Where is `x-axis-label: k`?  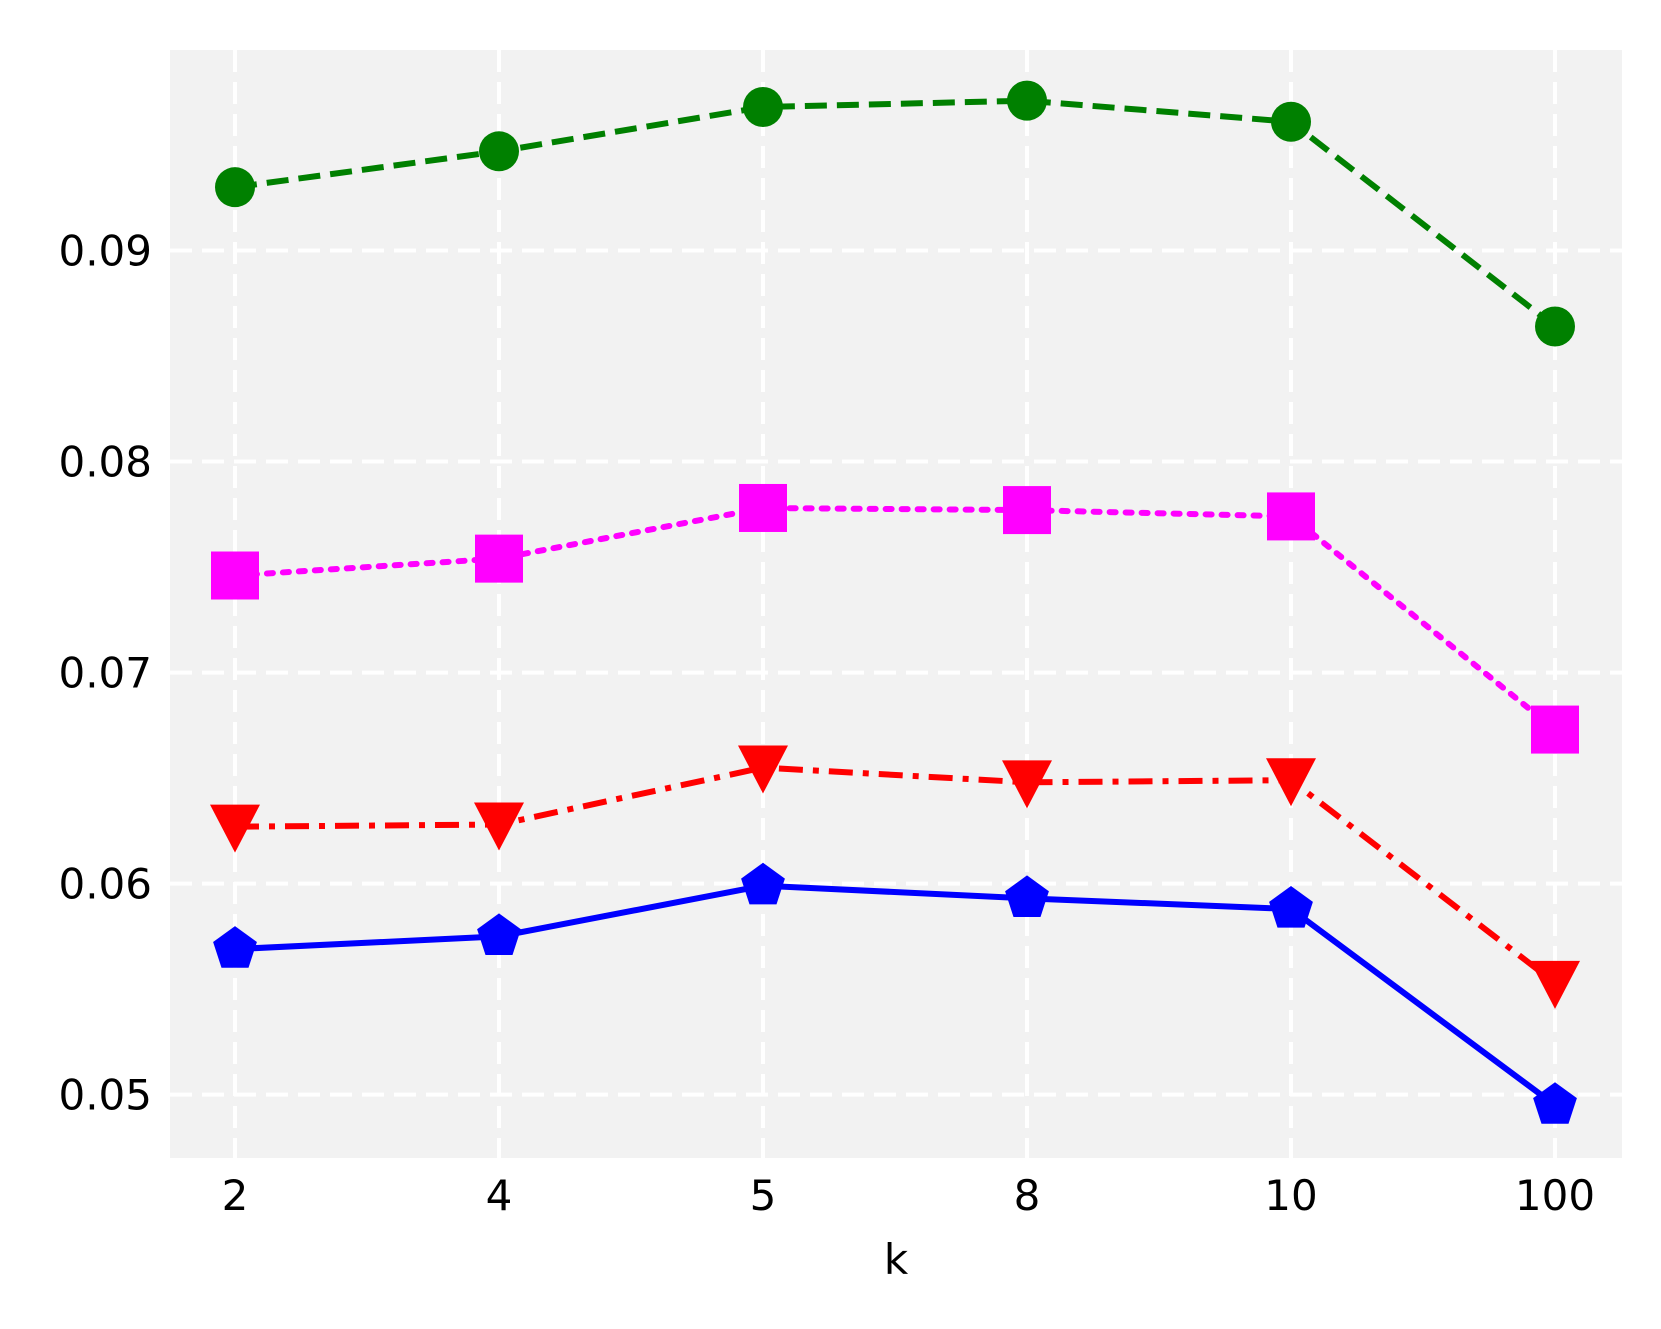
x-axis-label: k is located at coordinates (896, 1259).